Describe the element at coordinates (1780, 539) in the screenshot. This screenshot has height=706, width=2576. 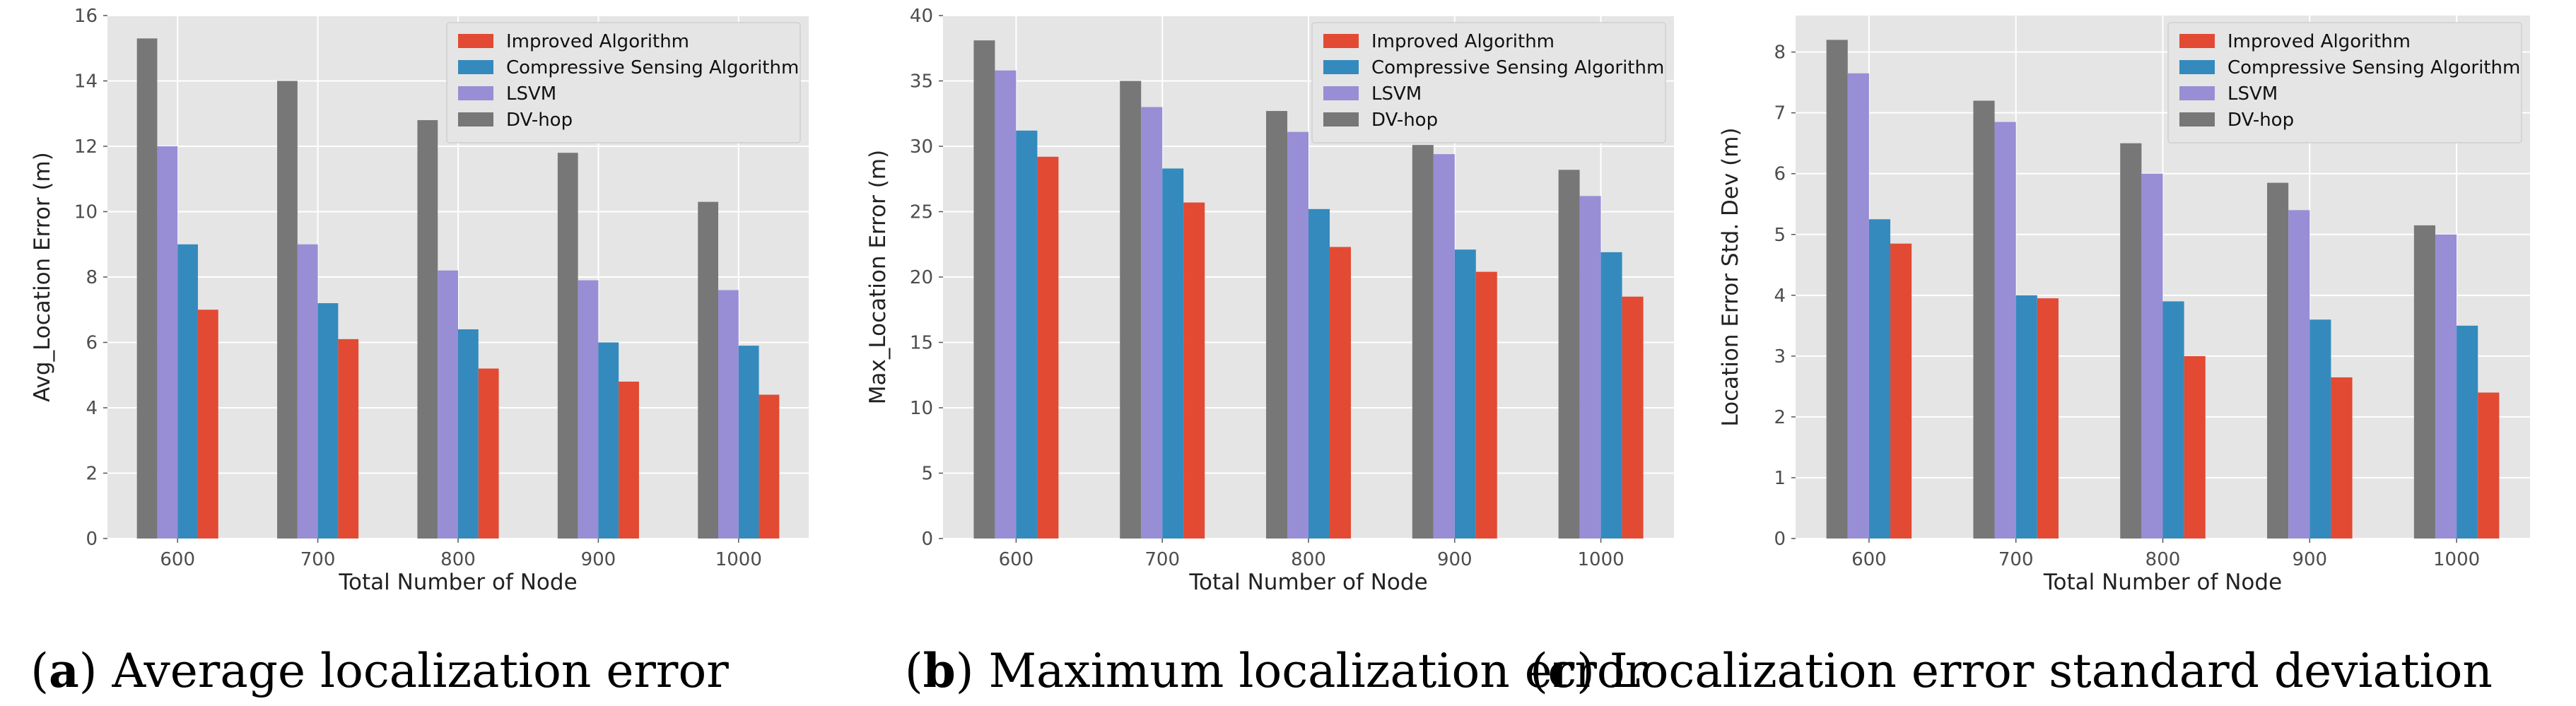
I see `y-tick-label: 0` at that location.